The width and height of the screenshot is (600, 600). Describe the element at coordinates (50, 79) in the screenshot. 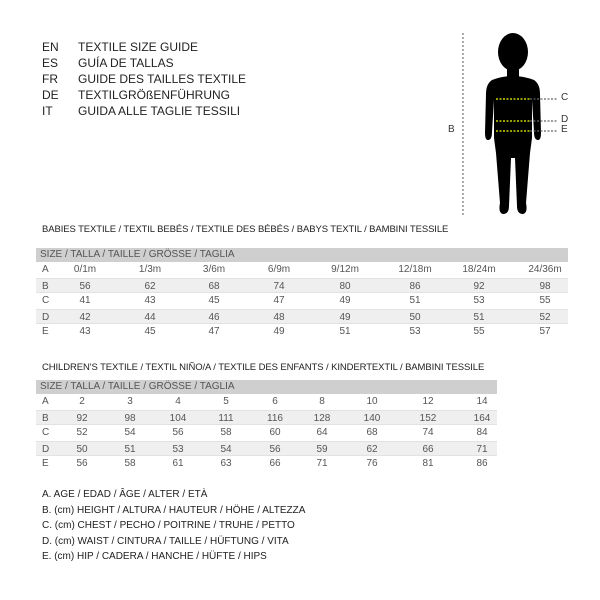

I see `language-code: FR` at that location.